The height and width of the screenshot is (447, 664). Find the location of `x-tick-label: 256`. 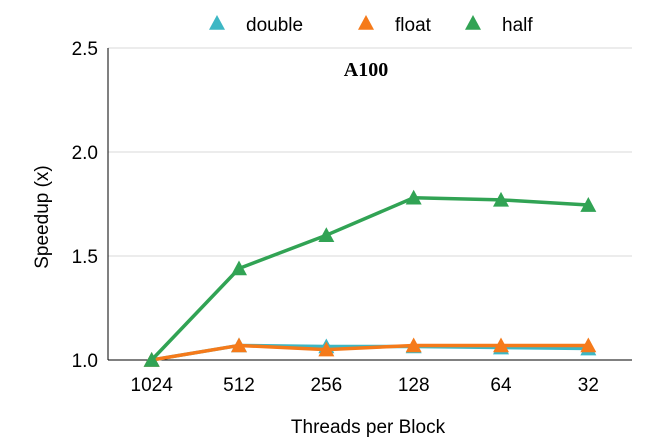

x-tick-label: 256 is located at coordinates (326, 385).